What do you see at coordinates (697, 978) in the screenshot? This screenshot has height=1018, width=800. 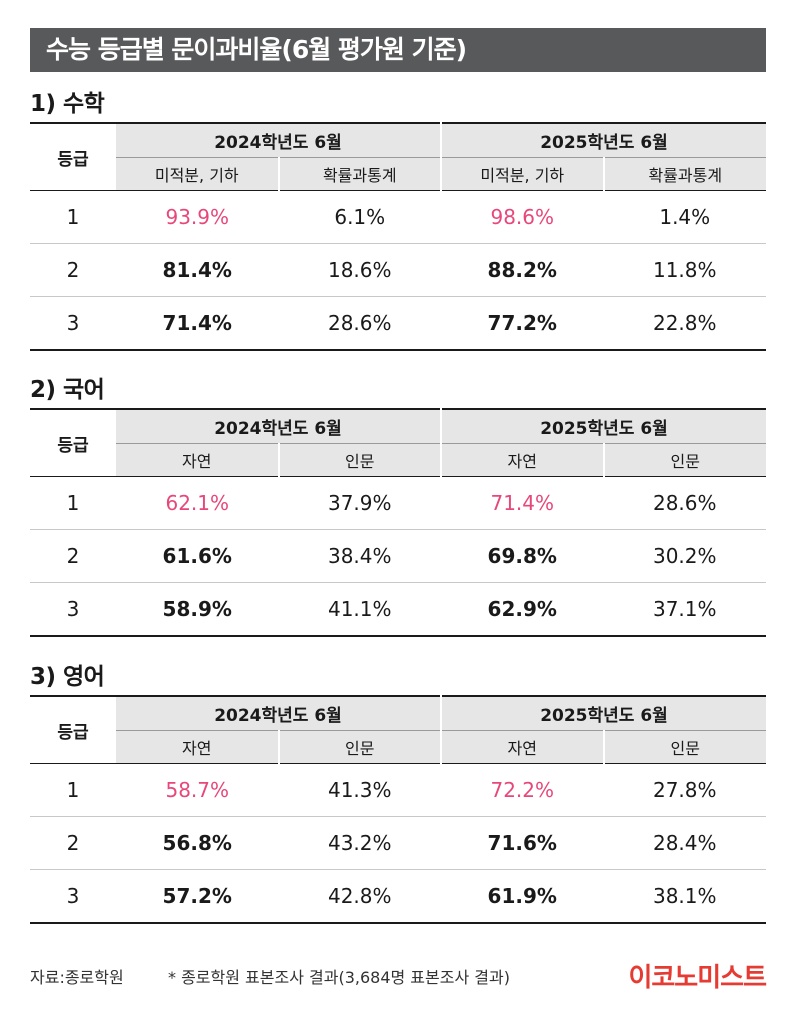 I see `publisher-logo: 이코노미스트` at bounding box center [697, 978].